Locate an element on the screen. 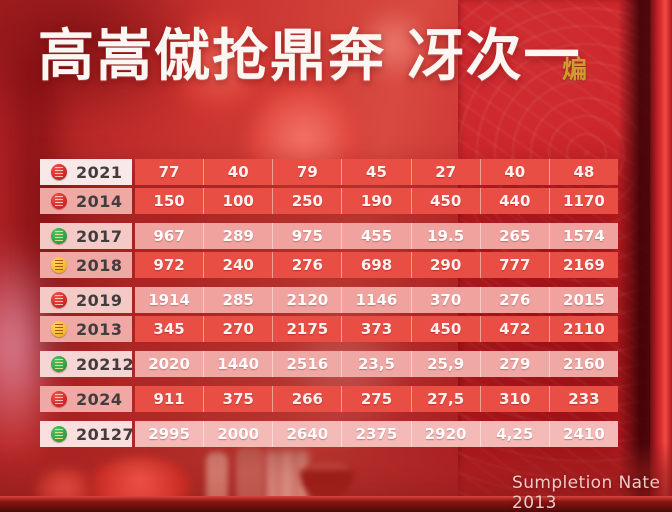  table-cell: 2110 is located at coordinates (583, 329).